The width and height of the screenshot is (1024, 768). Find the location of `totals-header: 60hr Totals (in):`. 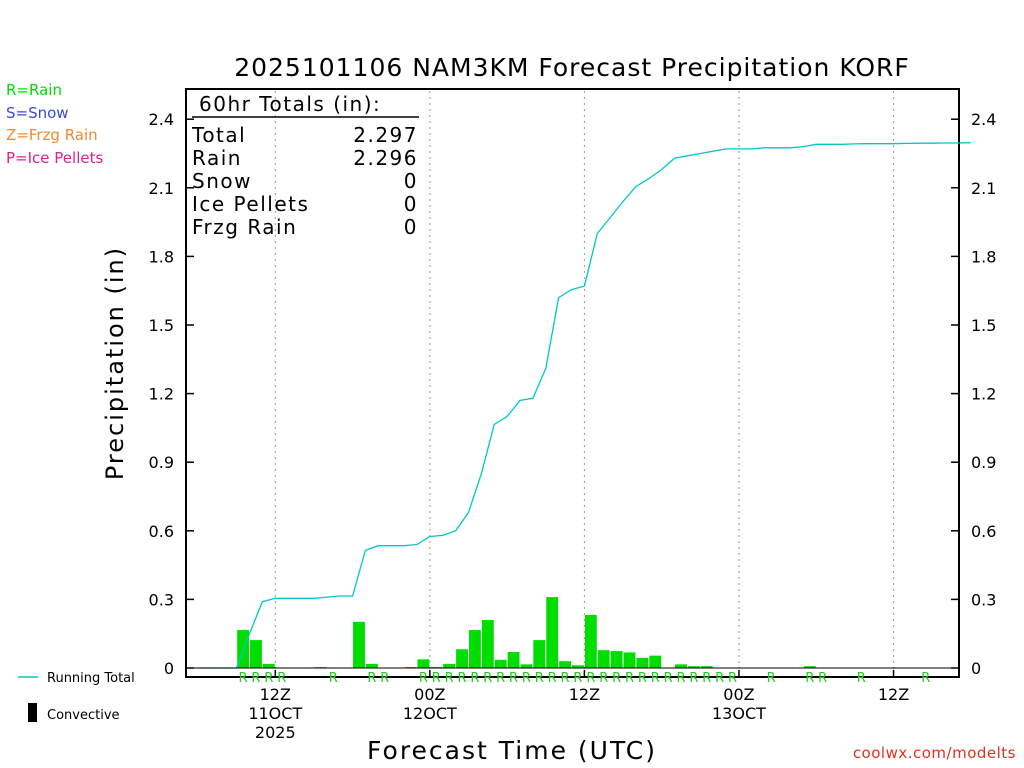

totals-header: 60hr Totals (in): is located at coordinates (290, 104).